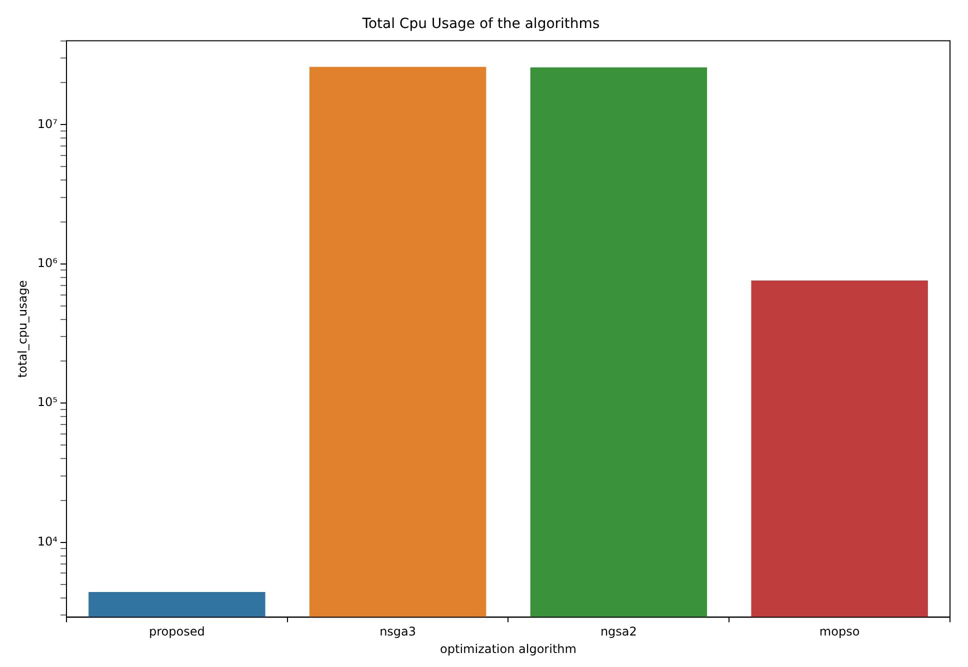  Describe the element at coordinates (480, 24) in the screenshot. I see `chart-title: Total Cpu Usage of the algorithms` at that location.